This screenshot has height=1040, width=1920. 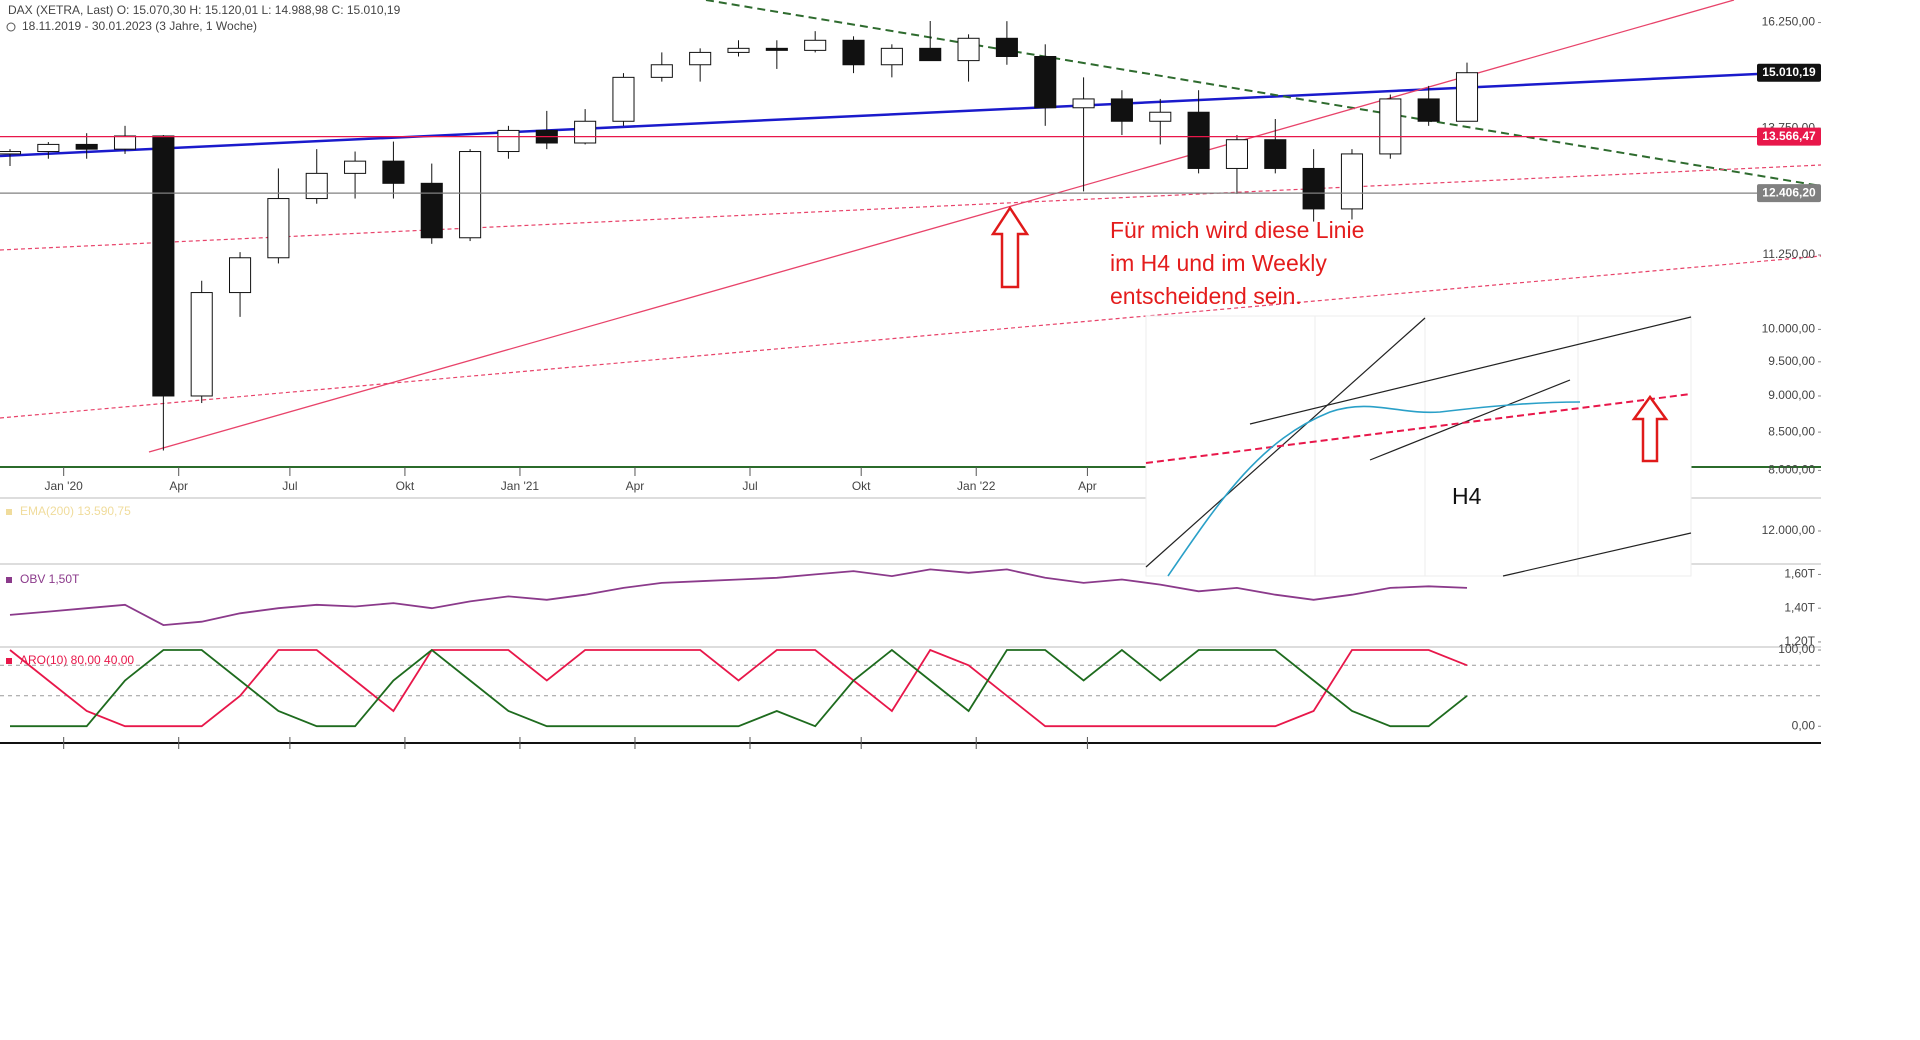 What do you see at coordinates (1206, 296) in the screenshot?
I see `annotation-text: entscheidend sein.` at bounding box center [1206, 296].